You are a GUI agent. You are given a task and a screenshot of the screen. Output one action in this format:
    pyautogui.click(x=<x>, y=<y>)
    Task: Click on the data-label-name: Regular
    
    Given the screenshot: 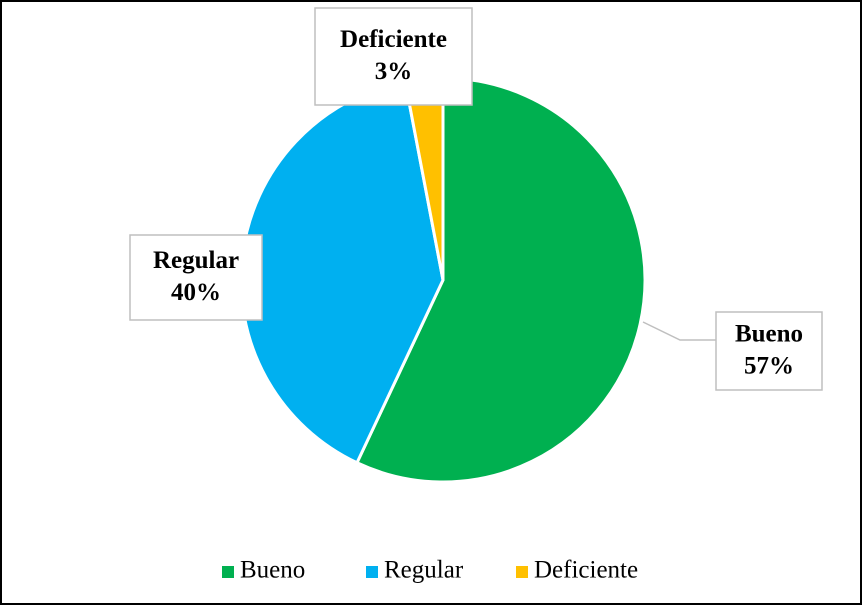 What is the action you would take?
    pyautogui.click(x=196, y=260)
    